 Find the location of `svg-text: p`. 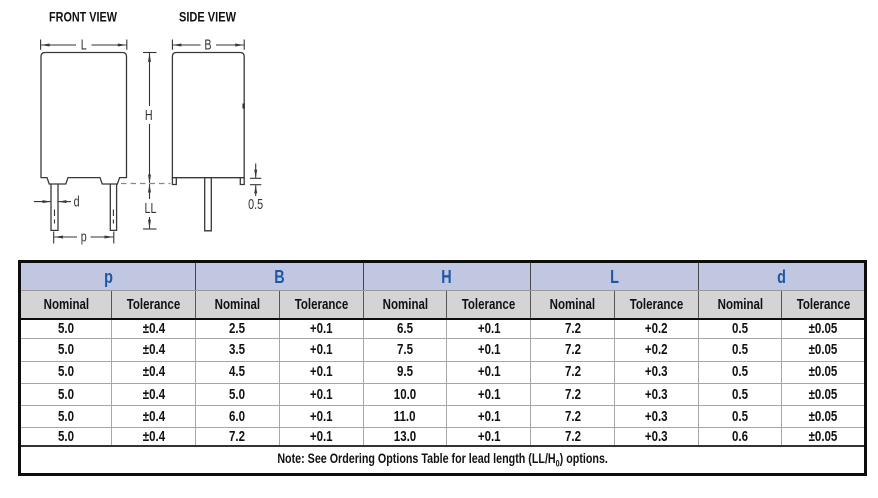

svg-text: p is located at coordinates (84, 236).